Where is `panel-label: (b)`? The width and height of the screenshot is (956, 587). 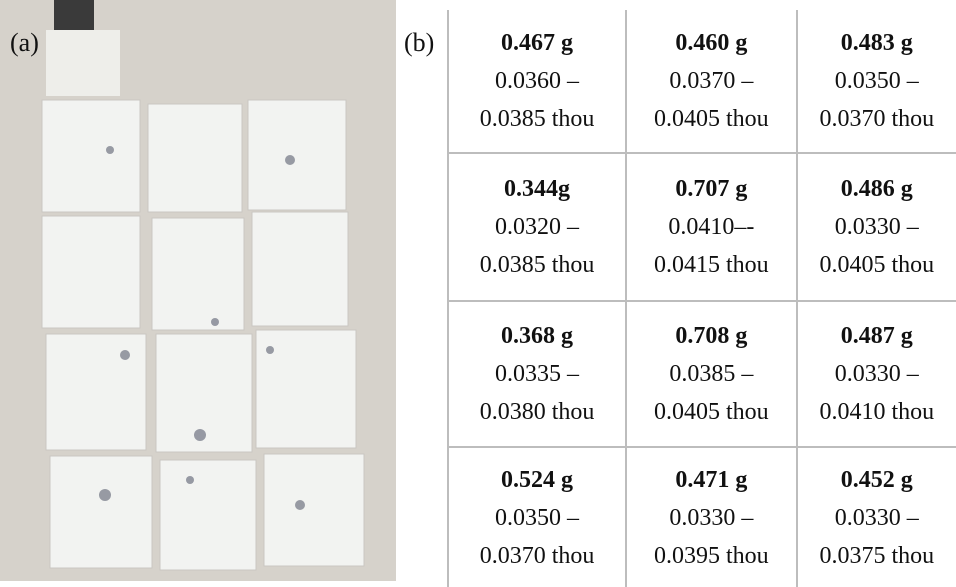
panel-label: (b) is located at coordinates (419, 42).